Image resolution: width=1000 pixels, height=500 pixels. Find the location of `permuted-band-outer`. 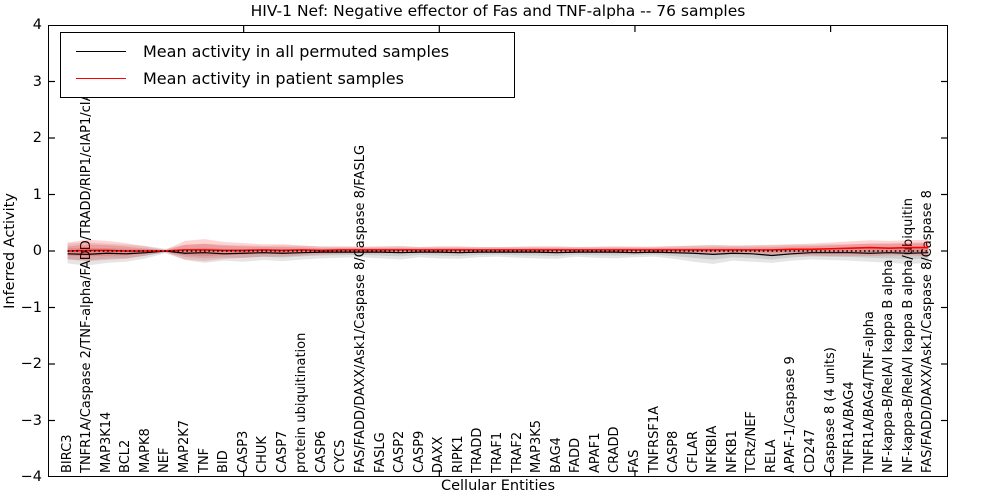

permuted-band-outer is located at coordinates (498, 254).